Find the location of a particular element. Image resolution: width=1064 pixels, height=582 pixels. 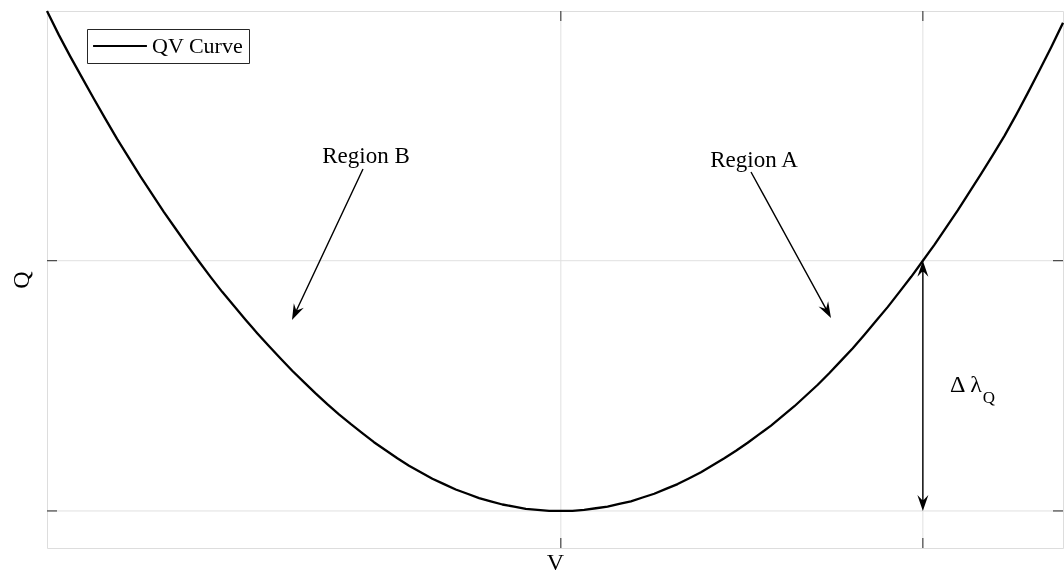

y-axis-title: Q is located at coordinates (20, 280).